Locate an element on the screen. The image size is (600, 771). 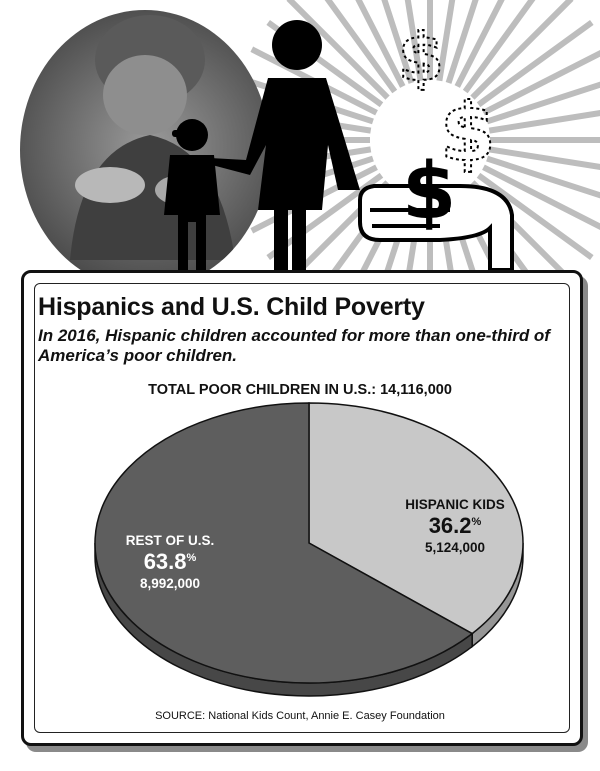
child-silhouette-icon is located at coordinates (192, 194).